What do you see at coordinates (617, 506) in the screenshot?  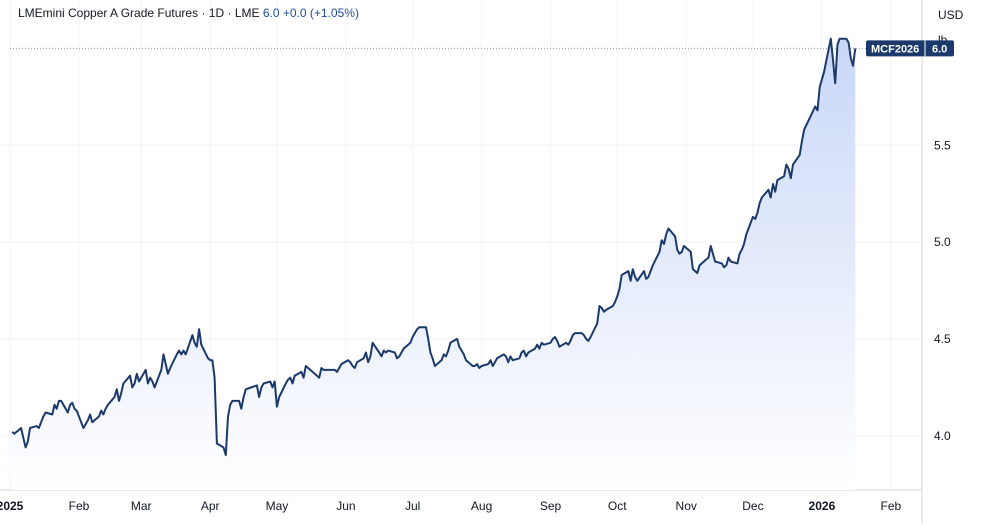 I see `x-tick-label: Oct` at bounding box center [617, 506].